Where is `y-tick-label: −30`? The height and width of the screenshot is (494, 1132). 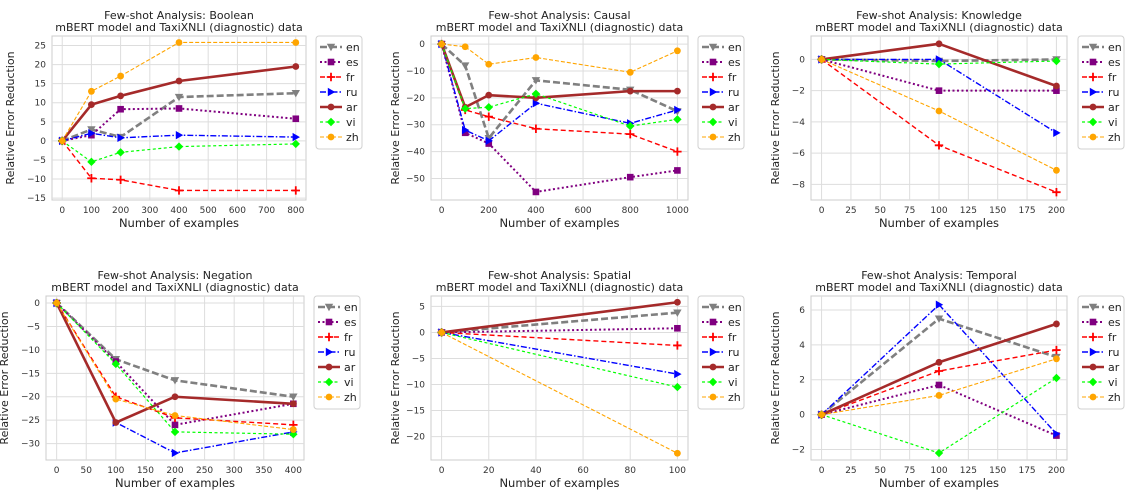
y-tick-label: −30 is located at coordinates (415, 126).